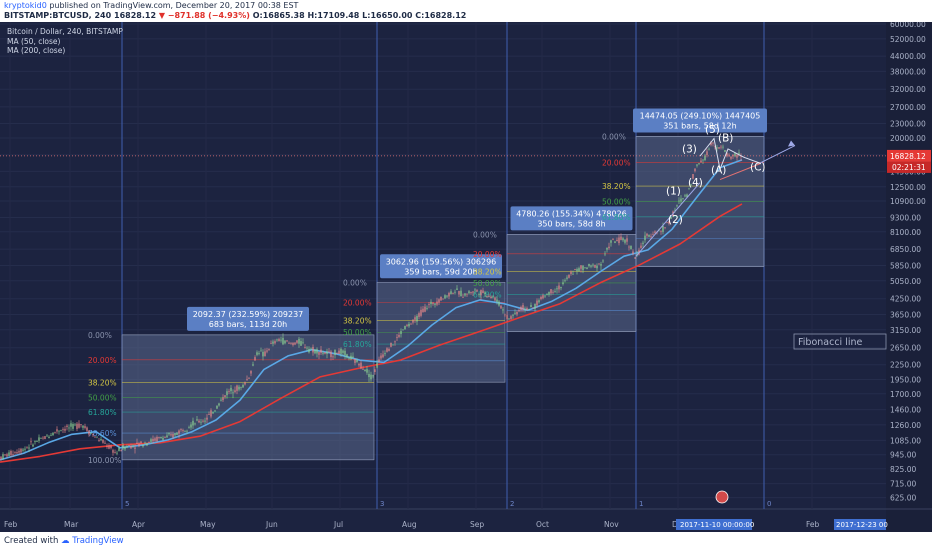 The height and width of the screenshot is (550, 932). What do you see at coordinates (862, 525) in the screenshot?
I see `end-date-text: 2017-12-23 00` at bounding box center [862, 525].